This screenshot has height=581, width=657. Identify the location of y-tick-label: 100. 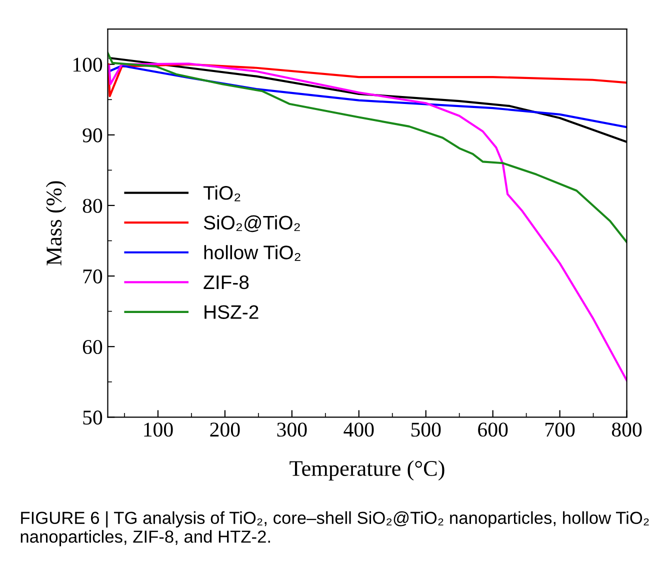
(87, 65).